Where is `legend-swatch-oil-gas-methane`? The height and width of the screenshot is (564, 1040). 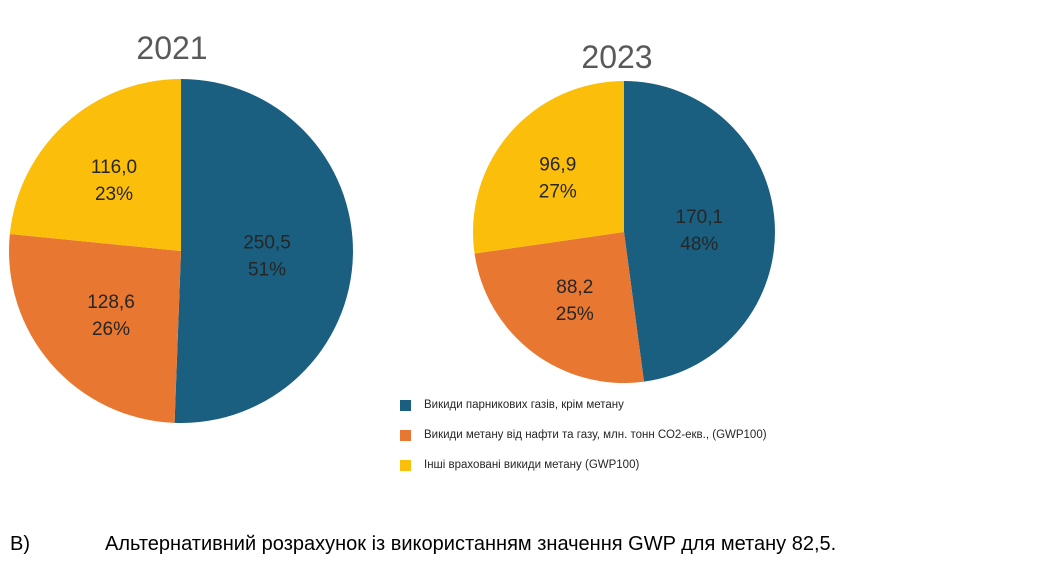 legend-swatch-oil-gas-methane is located at coordinates (405, 435).